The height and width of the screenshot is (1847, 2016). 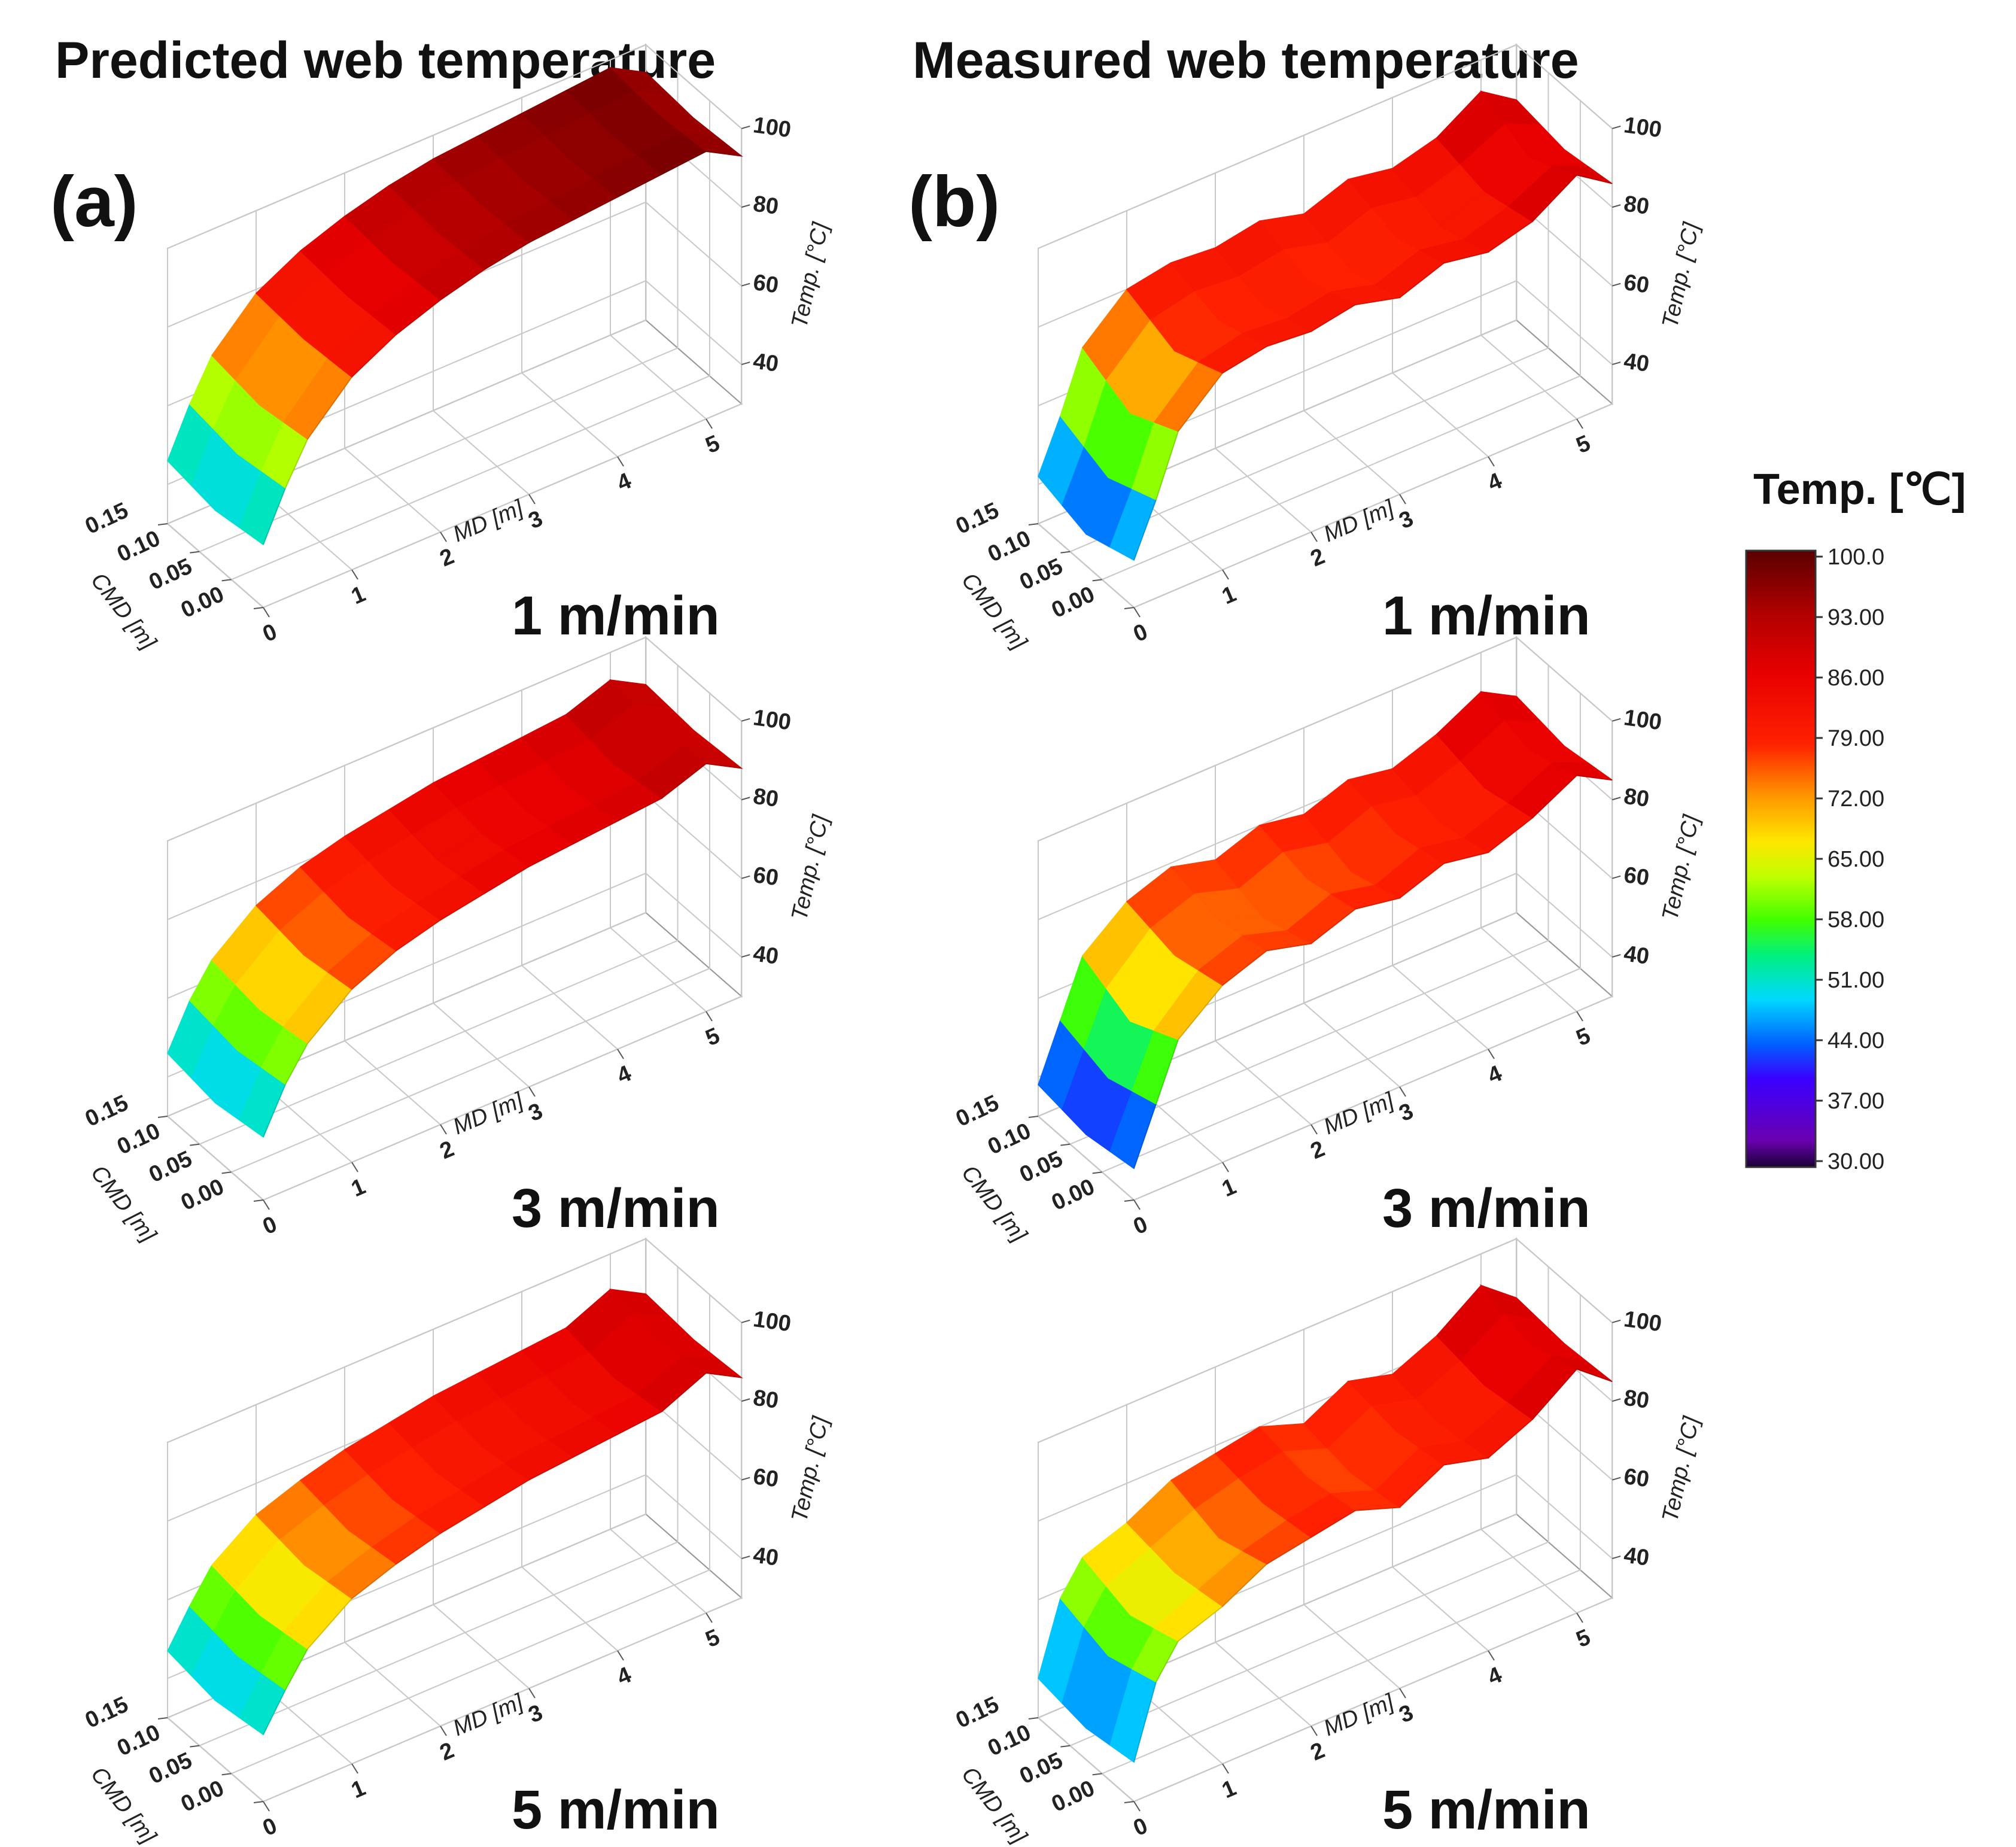 I want to click on right-wall, so click(x=1564, y=224).